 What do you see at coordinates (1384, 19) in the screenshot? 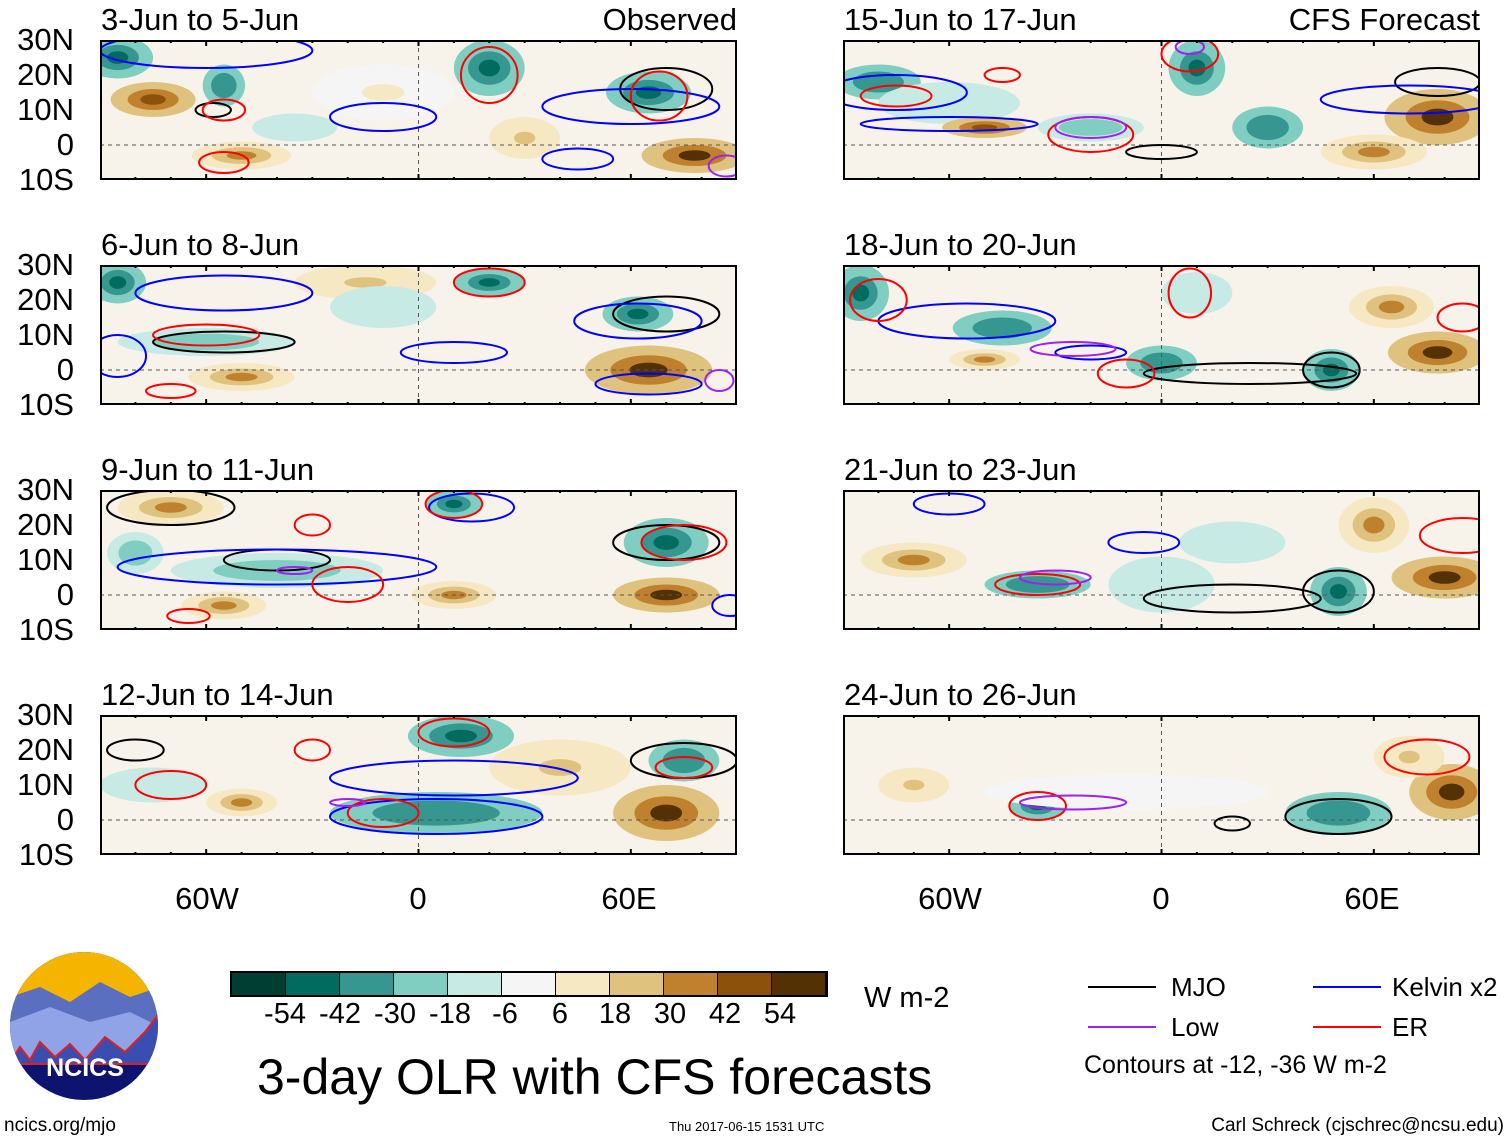
I see `panel-tag: CFS Forecast` at bounding box center [1384, 19].